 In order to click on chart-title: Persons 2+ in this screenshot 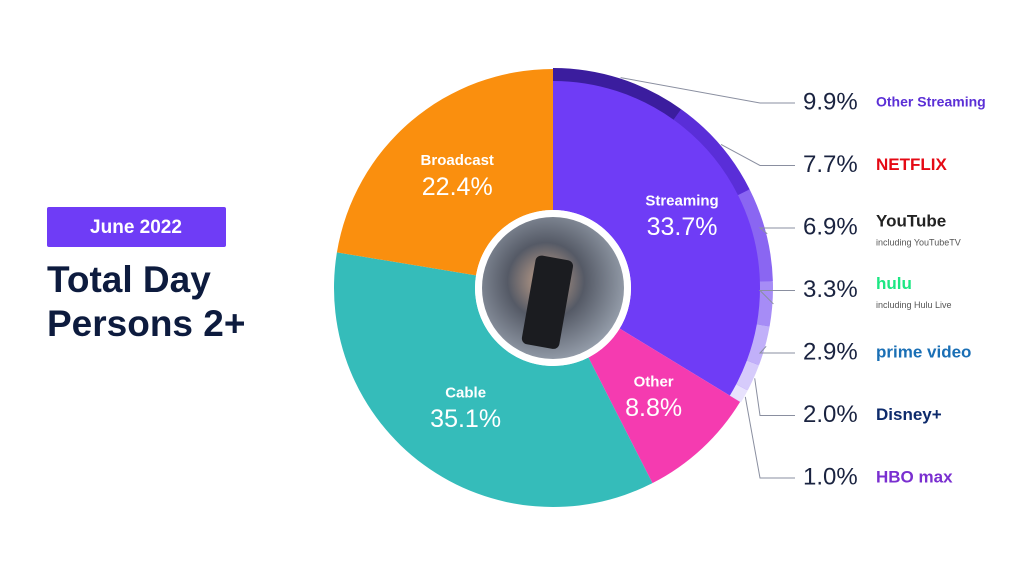, I will do `click(146, 323)`.